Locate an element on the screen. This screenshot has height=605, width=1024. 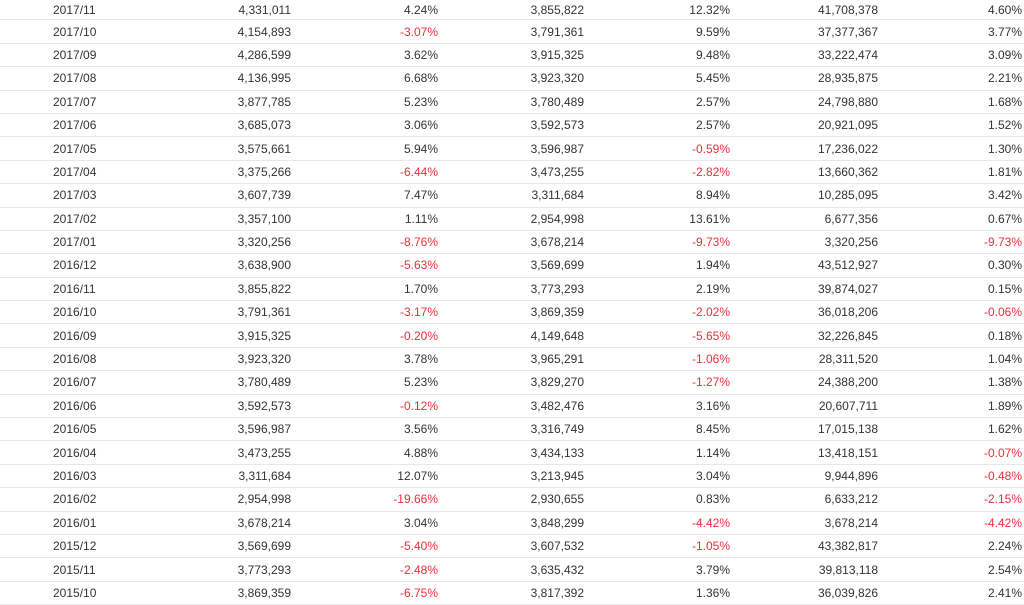
change-cell: 12.07% is located at coordinates (417, 476).